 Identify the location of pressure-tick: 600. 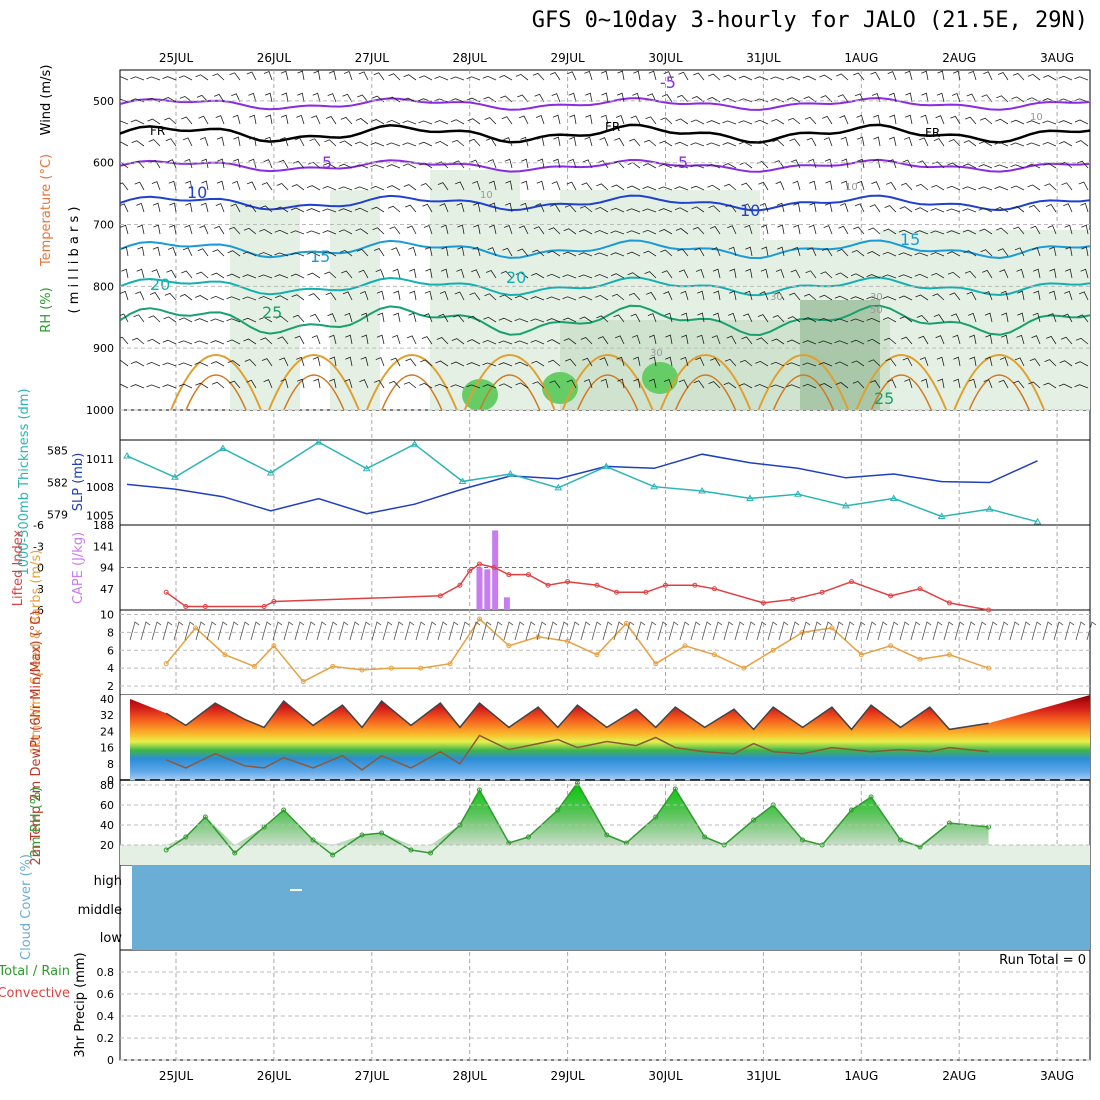
(103, 163).